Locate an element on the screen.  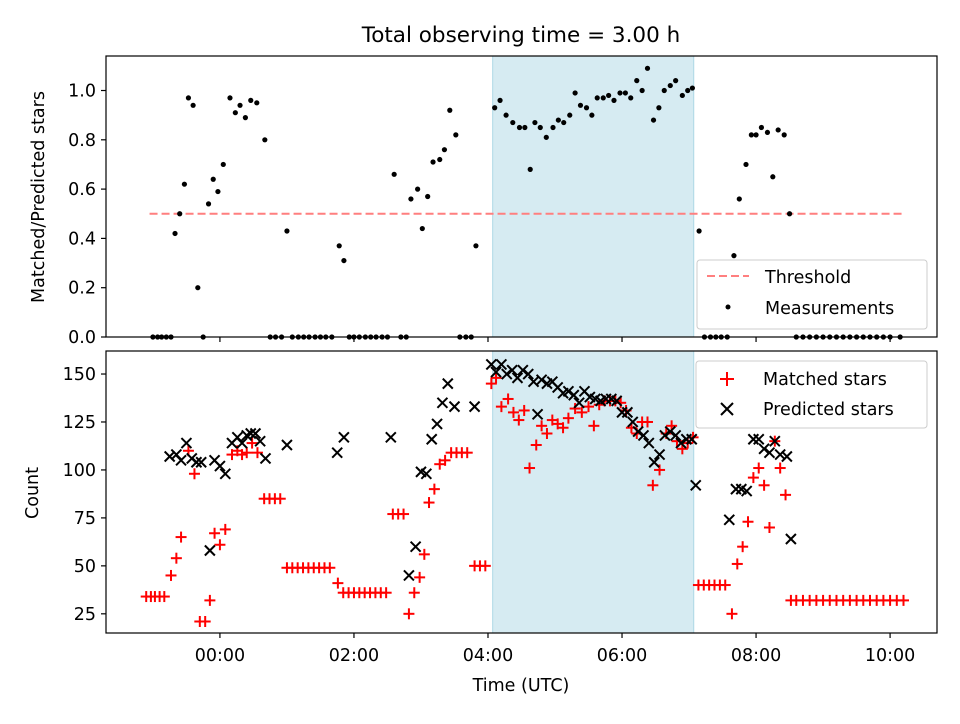
x-tick-label: 10:00 is located at coordinates (890, 656).